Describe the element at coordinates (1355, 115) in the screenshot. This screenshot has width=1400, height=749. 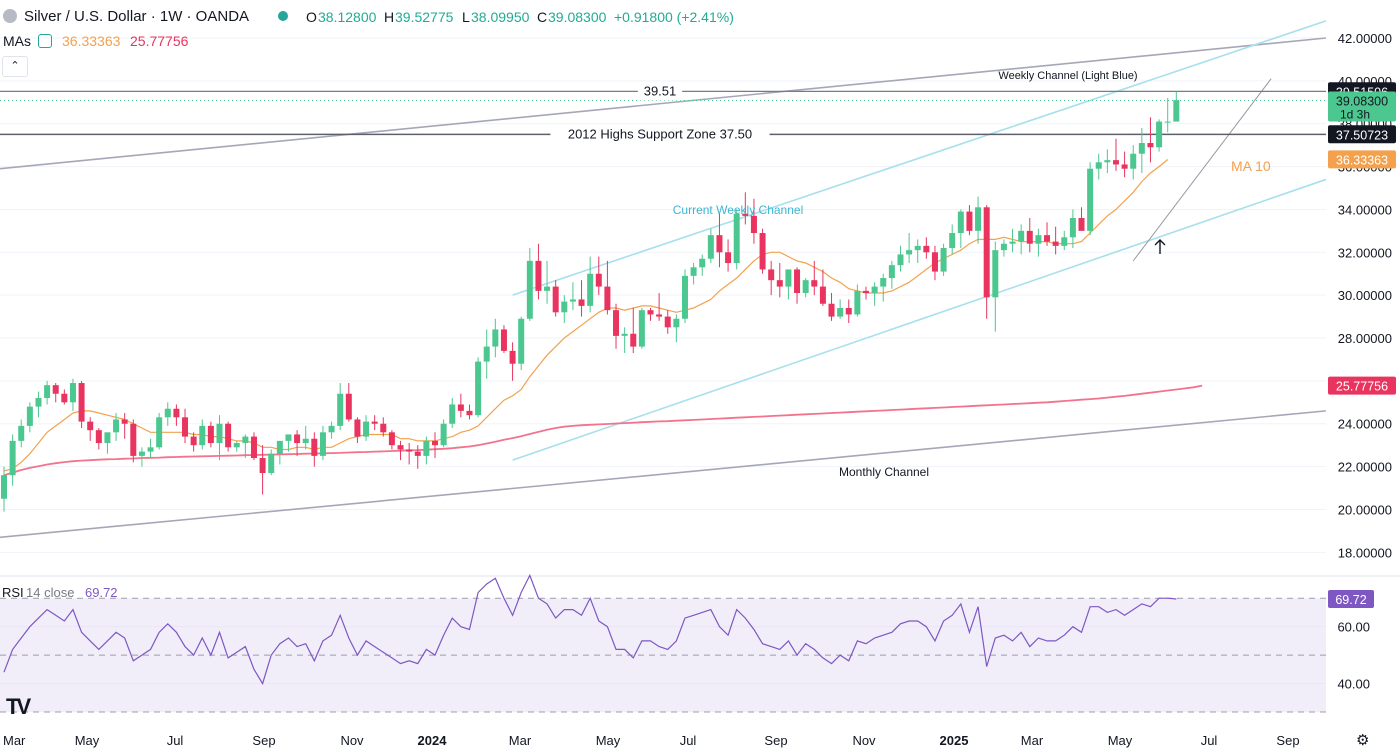
I see `price-tag-countdown: 1d 3h` at that location.